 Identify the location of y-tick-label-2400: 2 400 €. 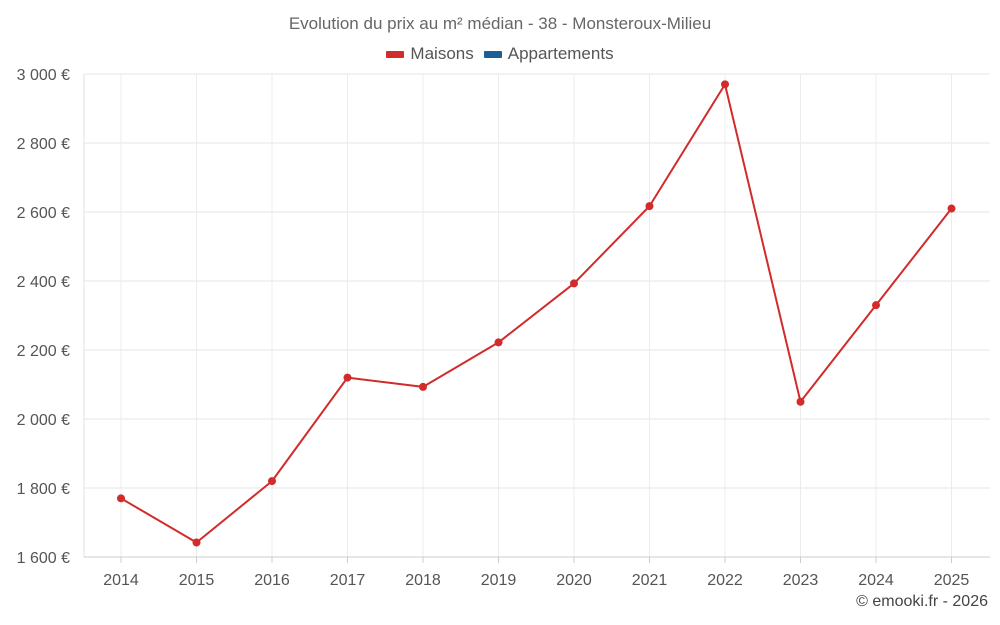
(43, 282).